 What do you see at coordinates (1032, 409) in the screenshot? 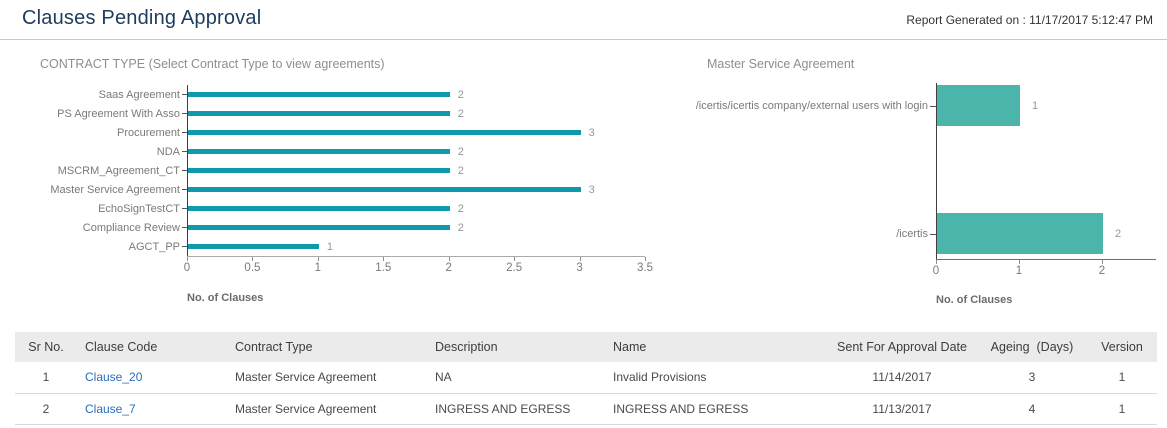
I see `table-cell: 4` at bounding box center [1032, 409].